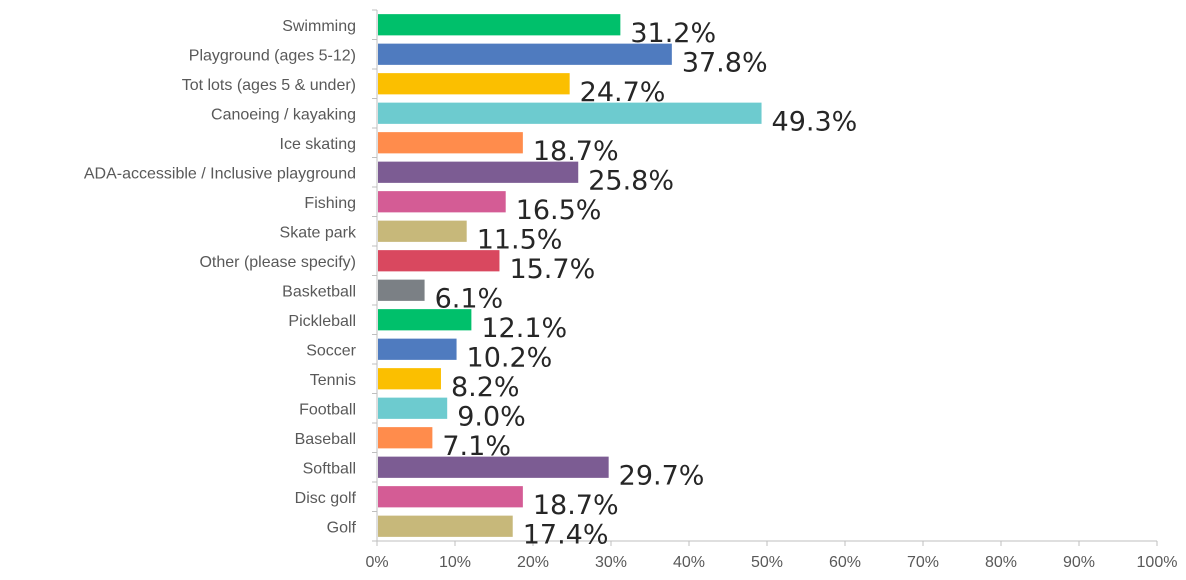 The height and width of the screenshot is (580, 1186). What do you see at coordinates (330, 203) in the screenshot?
I see `category-label: Fishing` at bounding box center [330, 203].